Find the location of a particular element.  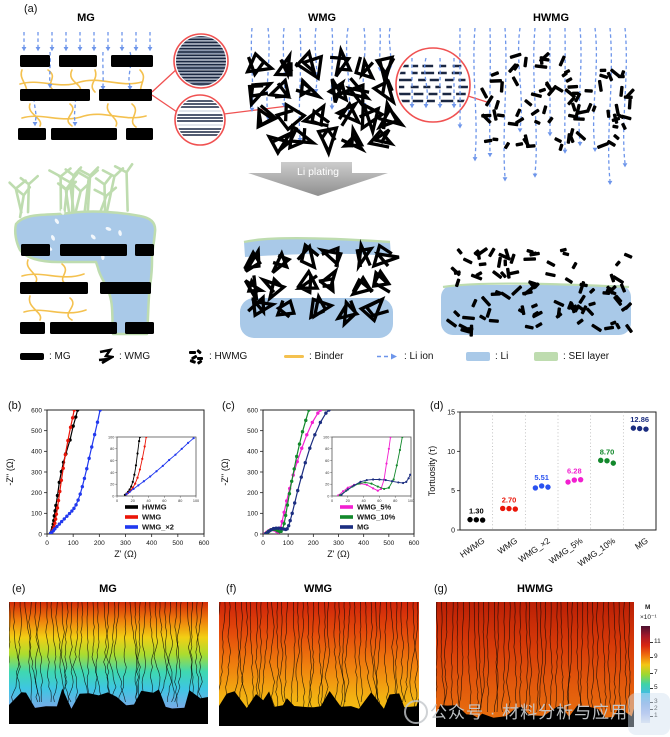

colorbar-tick-label: 1 is located at coordinates (656, 716).